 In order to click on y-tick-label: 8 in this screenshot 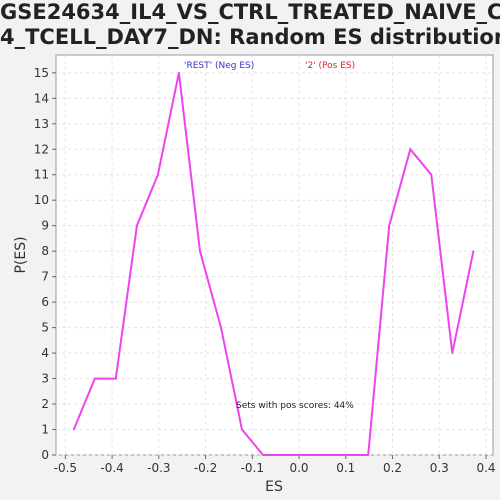, I will do `click(45, 251)`.